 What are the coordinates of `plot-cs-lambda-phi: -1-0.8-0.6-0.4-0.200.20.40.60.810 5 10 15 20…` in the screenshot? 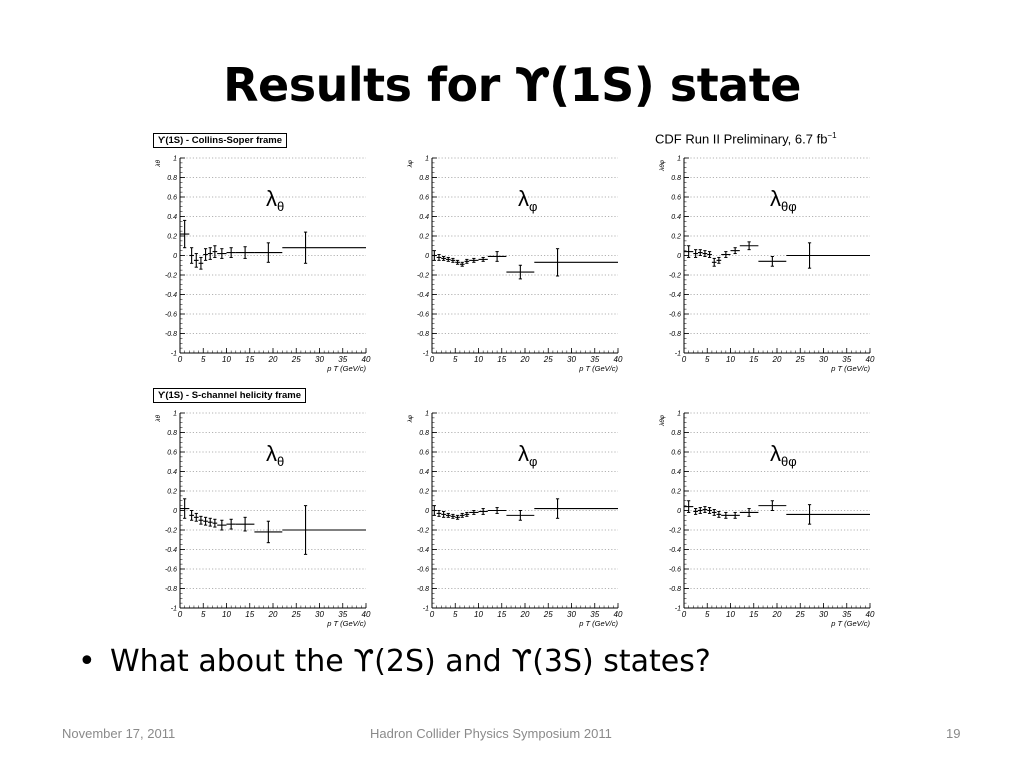 It's located at (515, 265).